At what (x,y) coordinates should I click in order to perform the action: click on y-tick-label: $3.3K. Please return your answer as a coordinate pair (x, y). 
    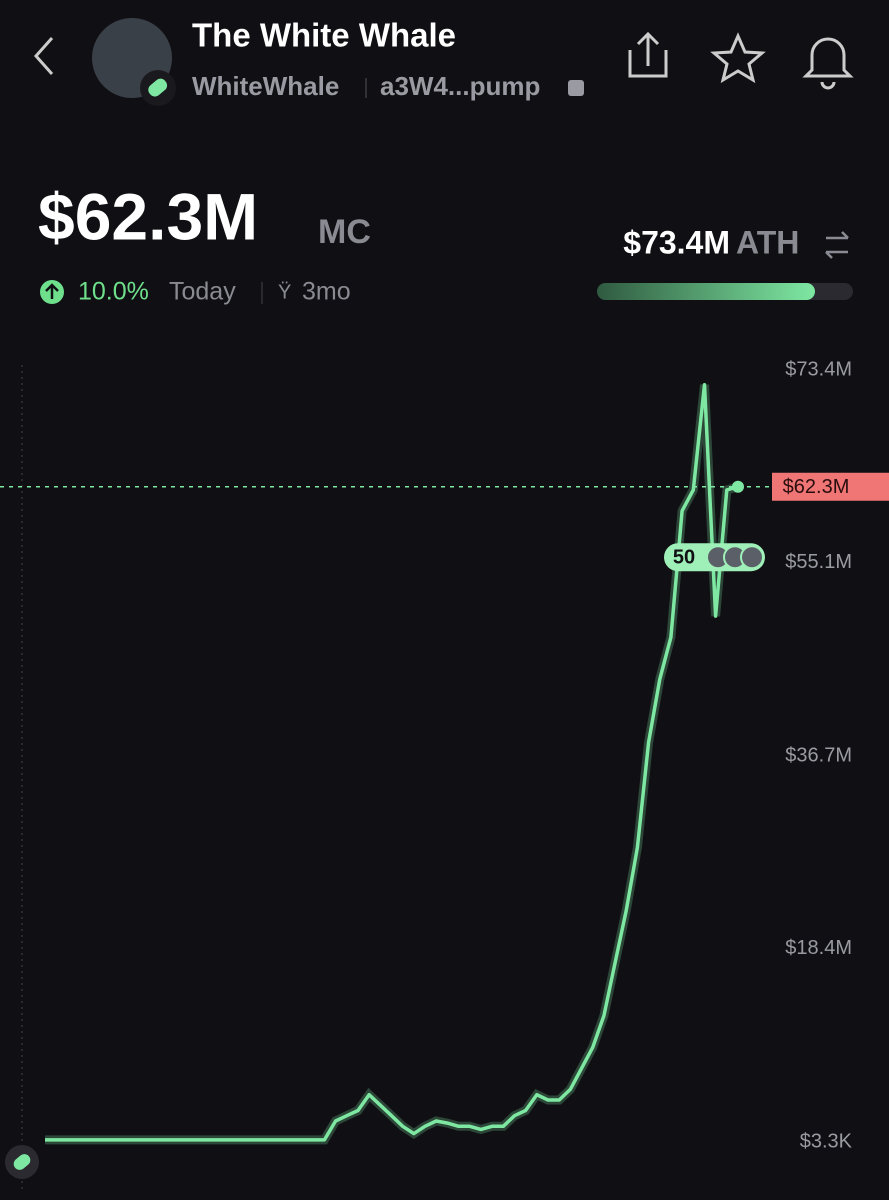
    Looking at the image, I should click on (826, 1141).